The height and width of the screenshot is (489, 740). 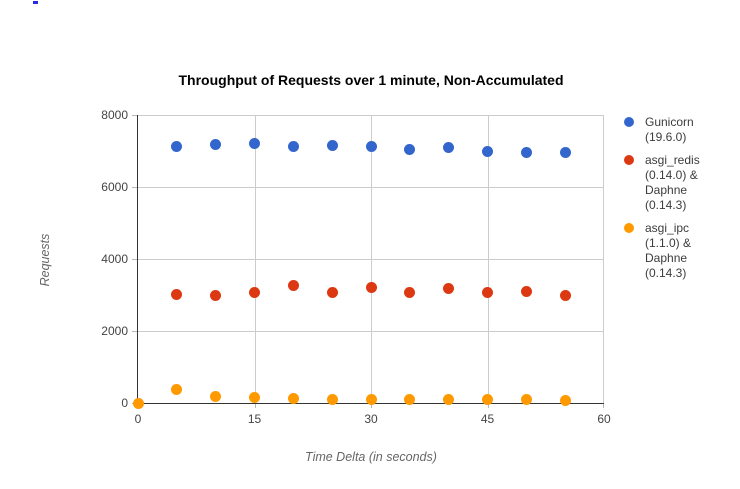 I want to click on y-axis-title: Requests, so click(x=45, y=260).